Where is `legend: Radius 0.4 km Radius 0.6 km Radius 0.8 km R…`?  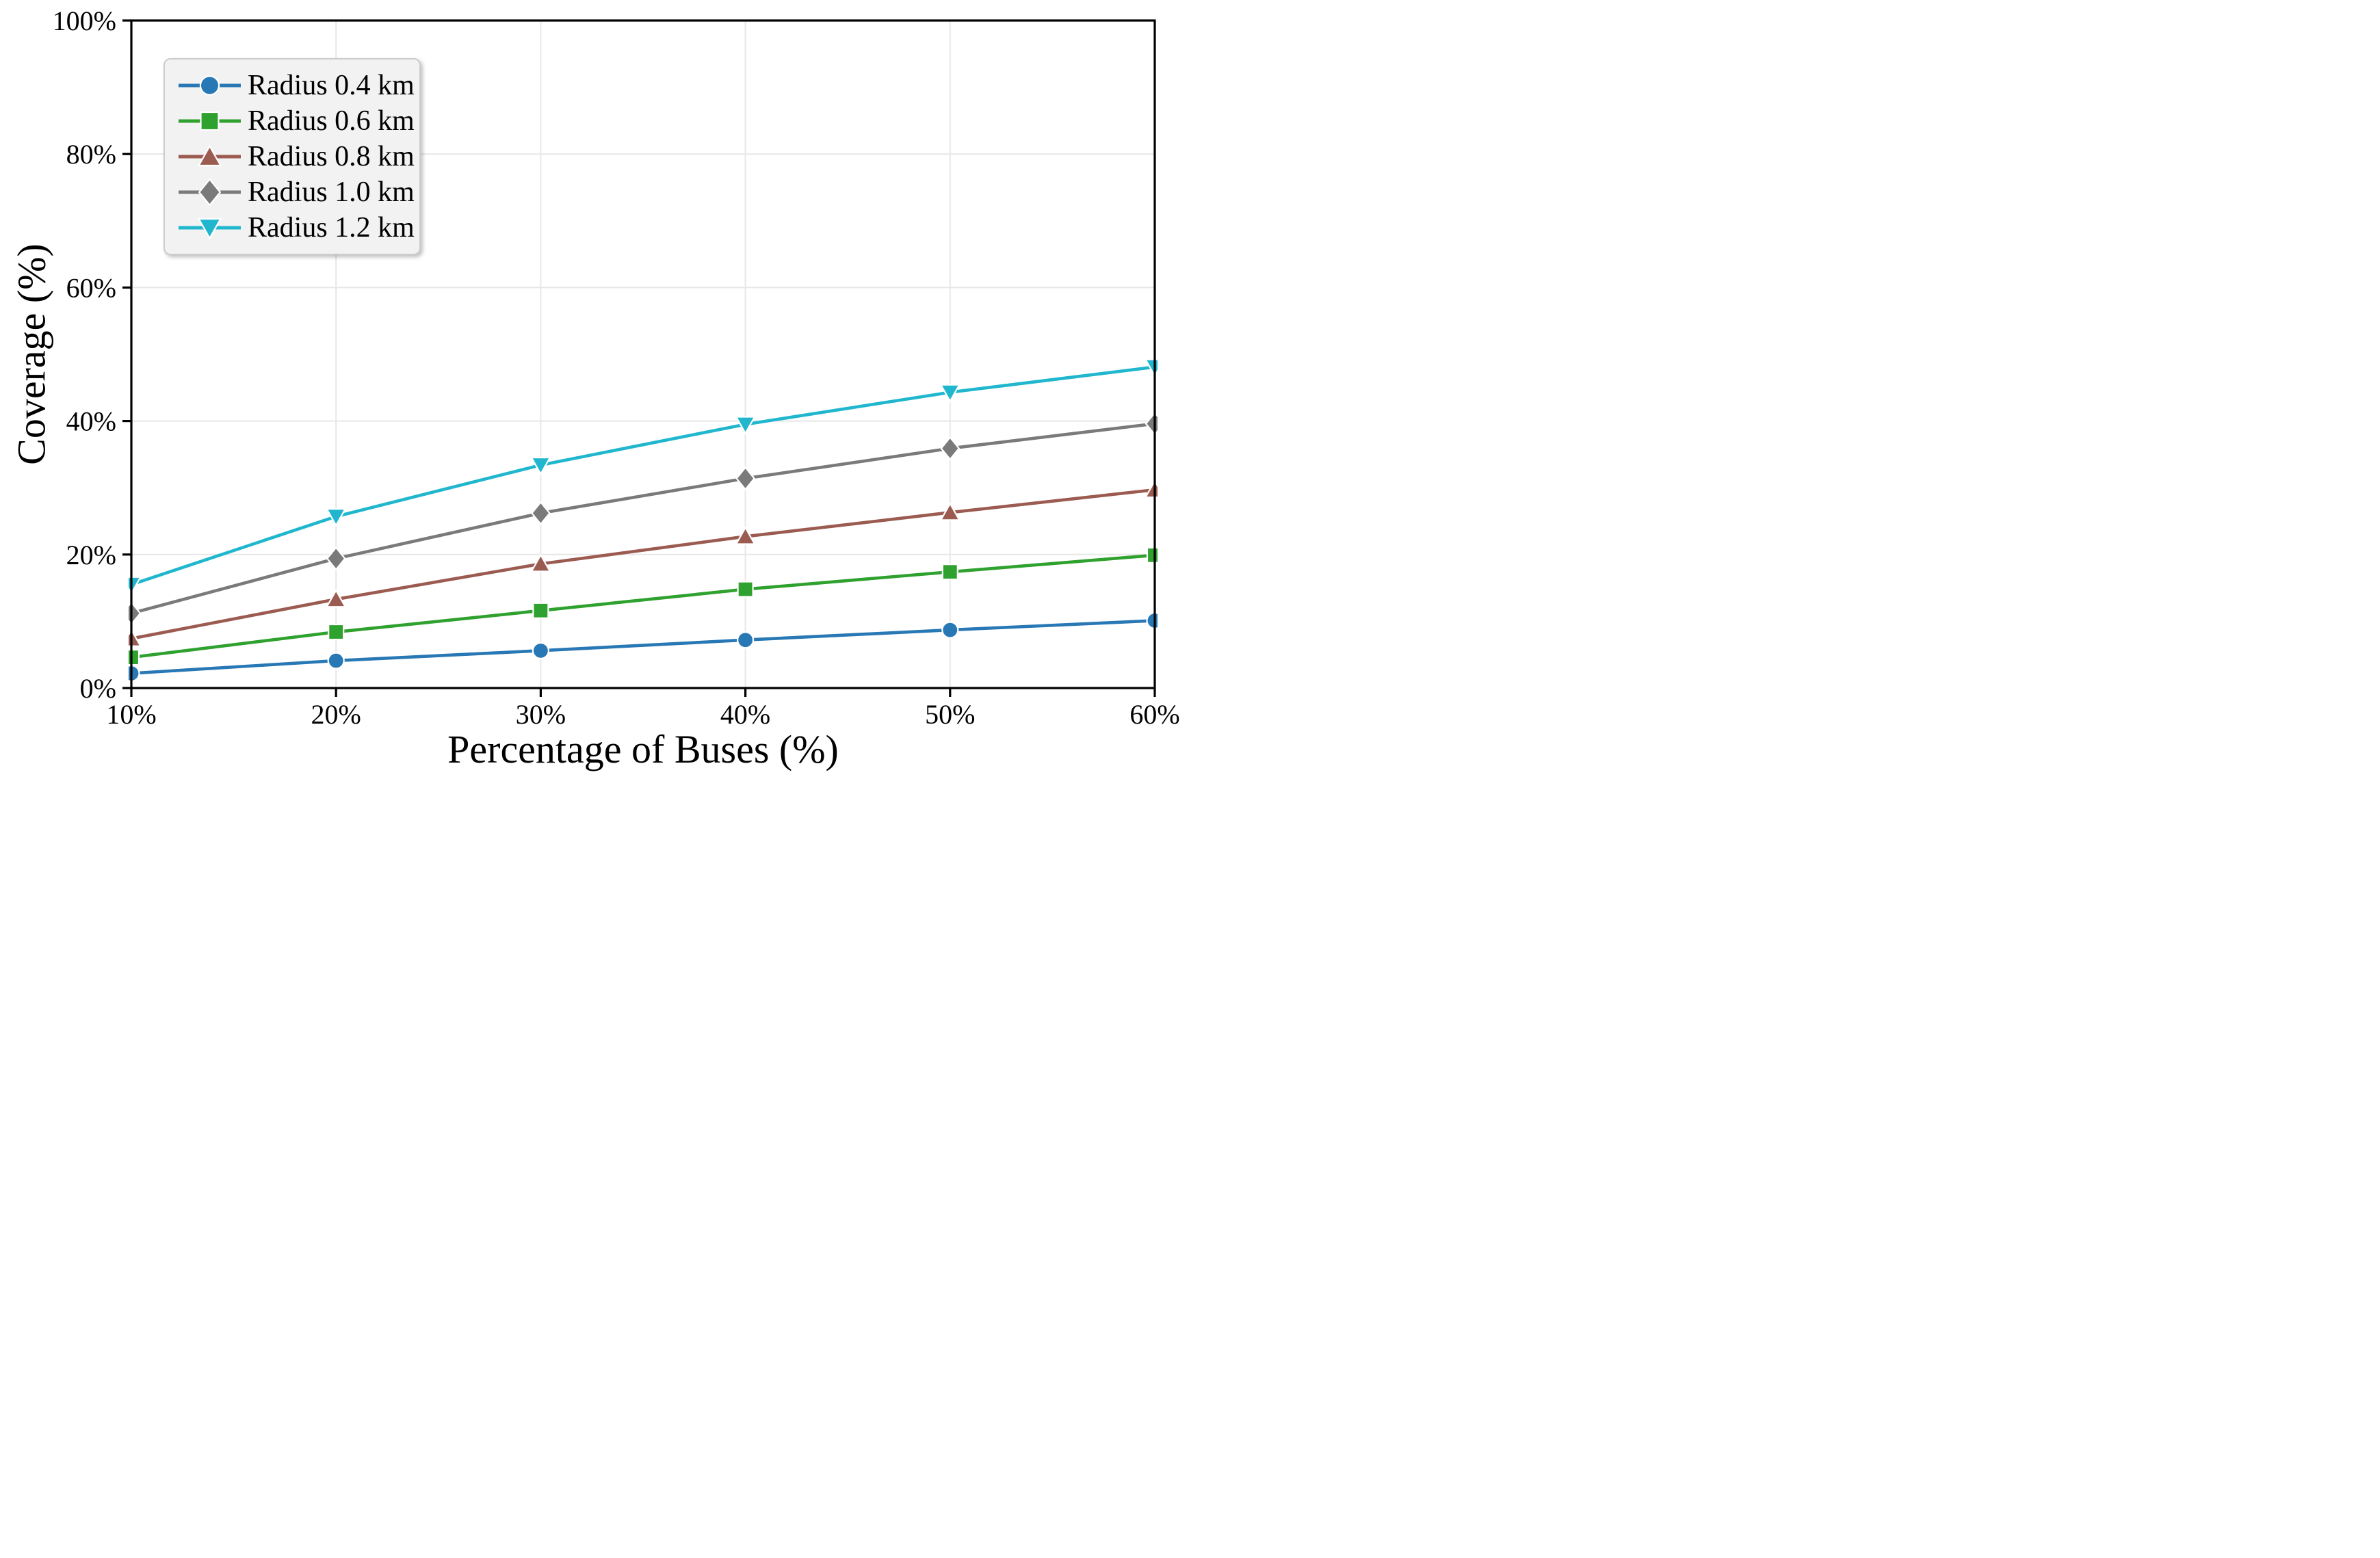 legend: Radius 0.4 km Radius 0.6 km Radius 0.8 km R… is located at coordinates (292, 156).